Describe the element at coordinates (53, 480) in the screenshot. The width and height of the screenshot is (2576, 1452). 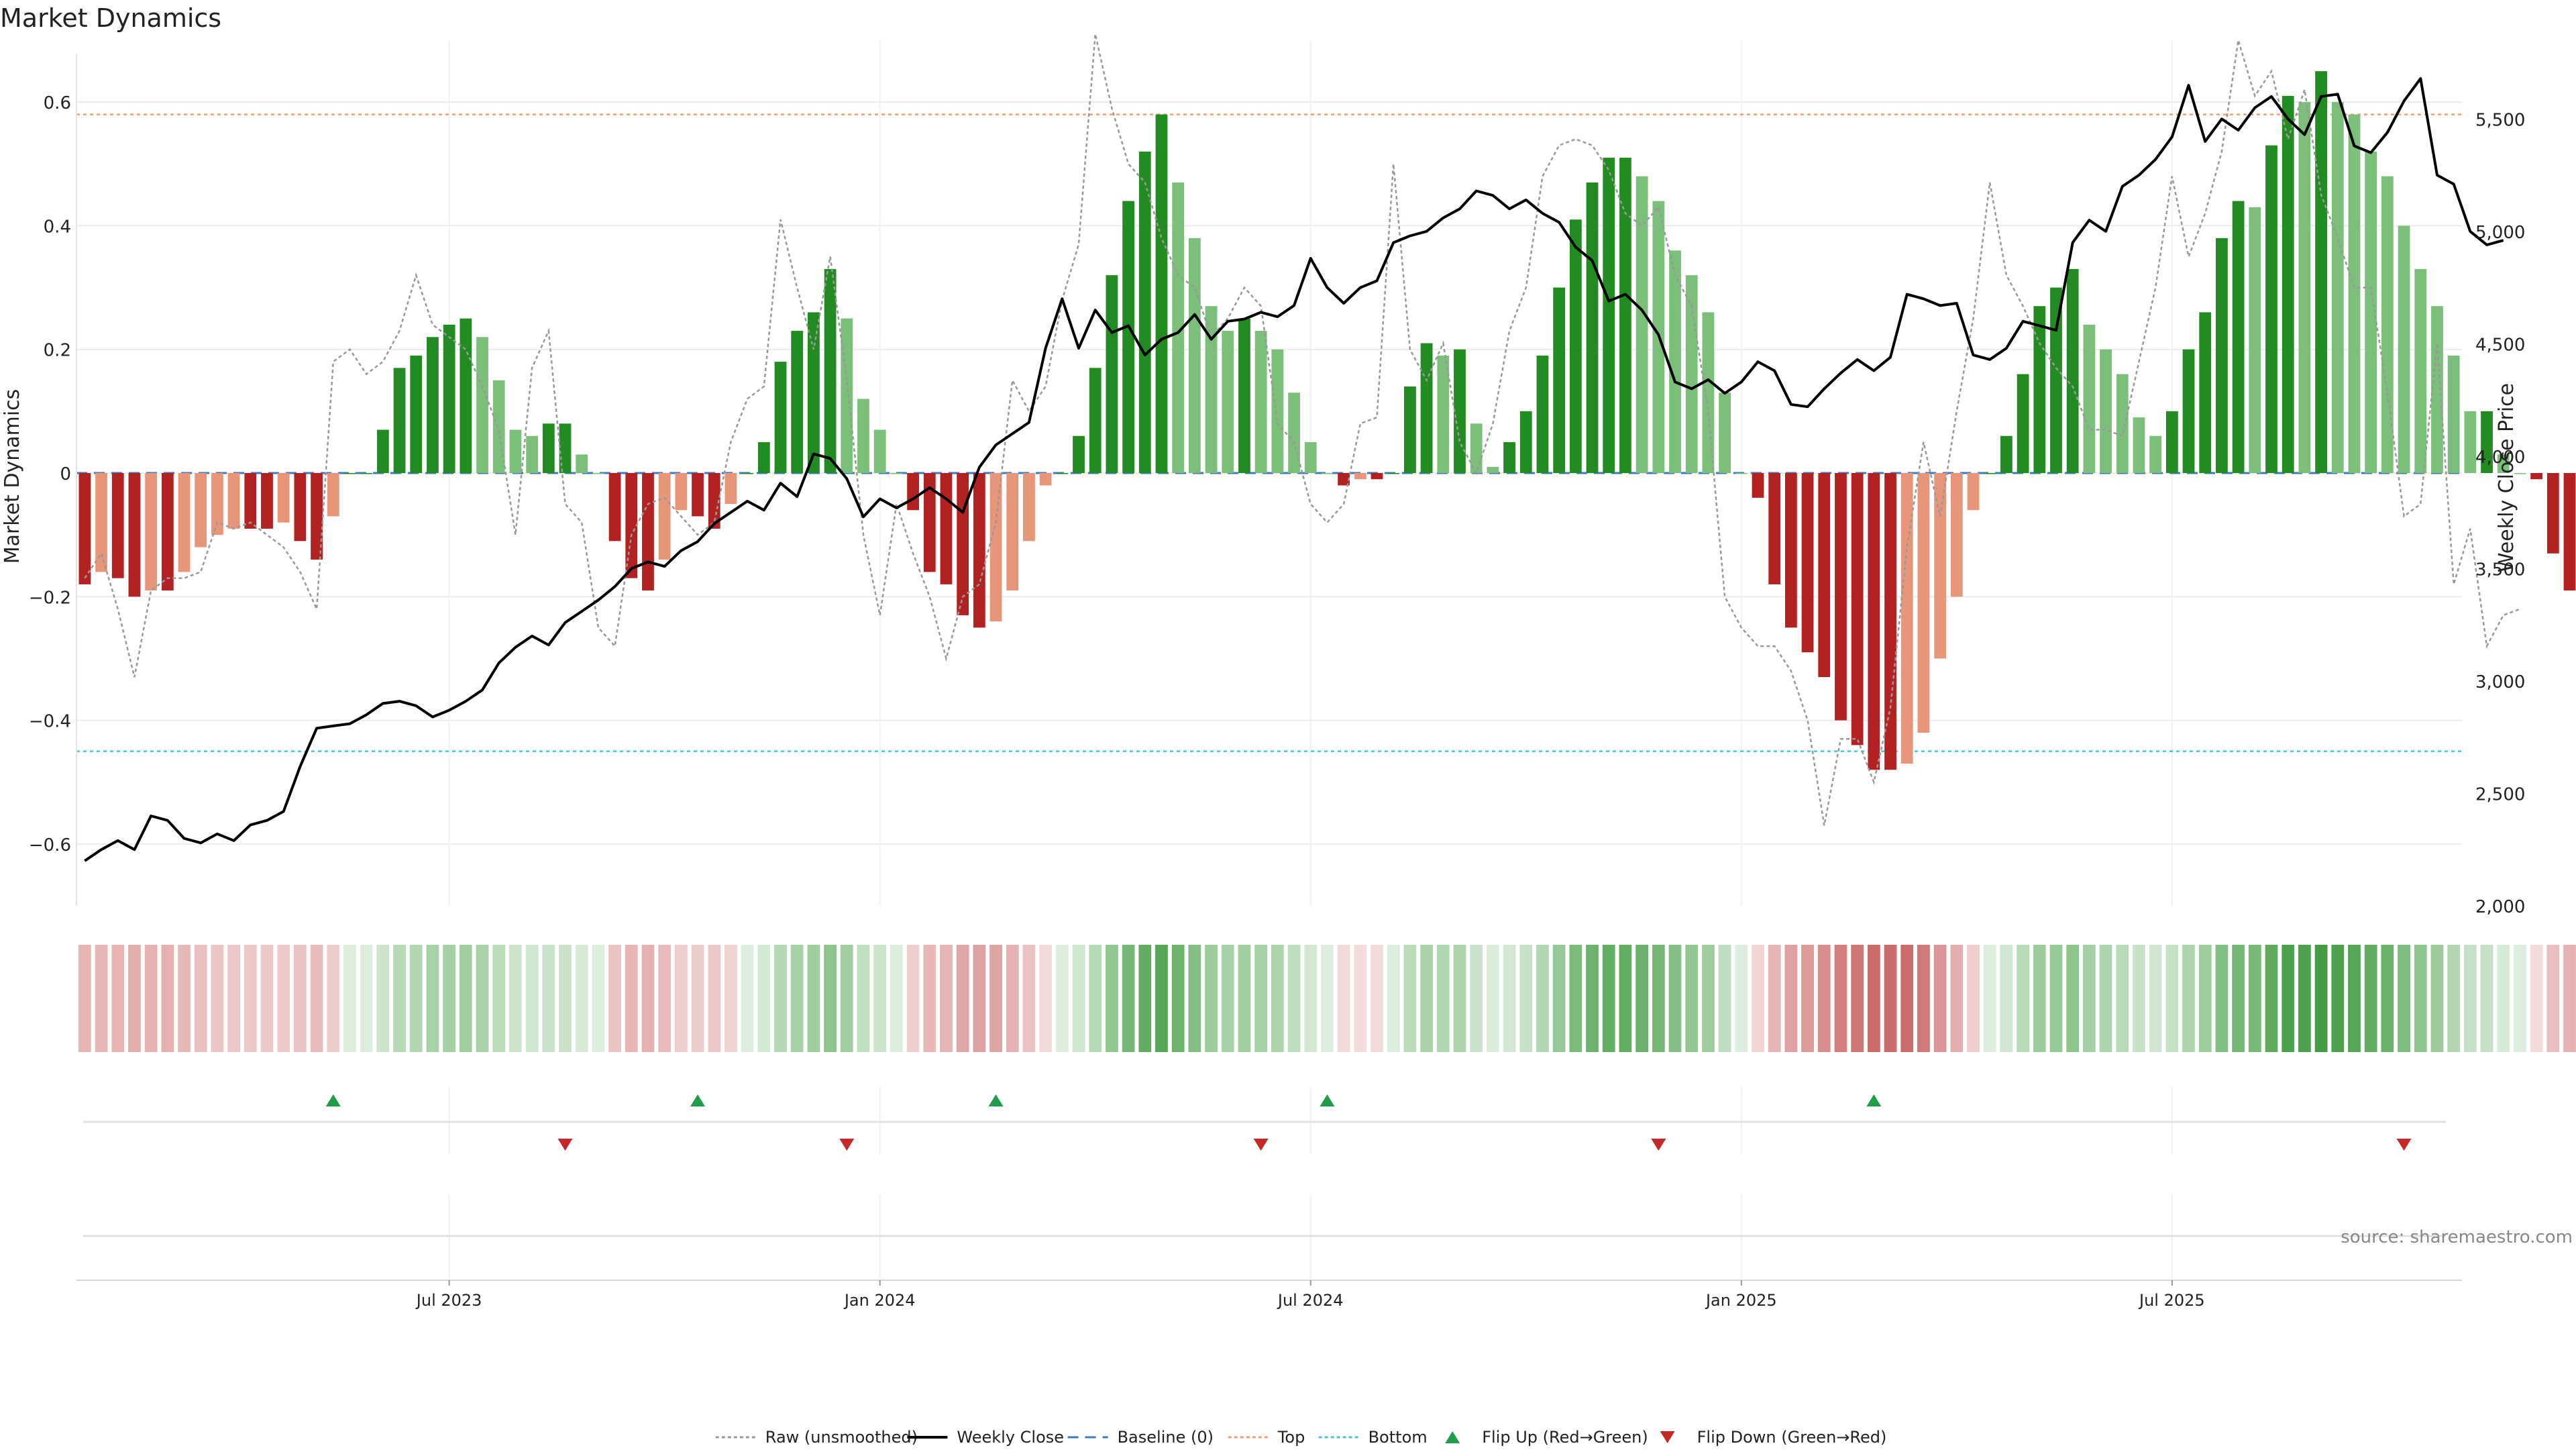
I see `left-axis: 0.6 0.4 0.2 0 −0.2 −0.4 −0.6` at that location.